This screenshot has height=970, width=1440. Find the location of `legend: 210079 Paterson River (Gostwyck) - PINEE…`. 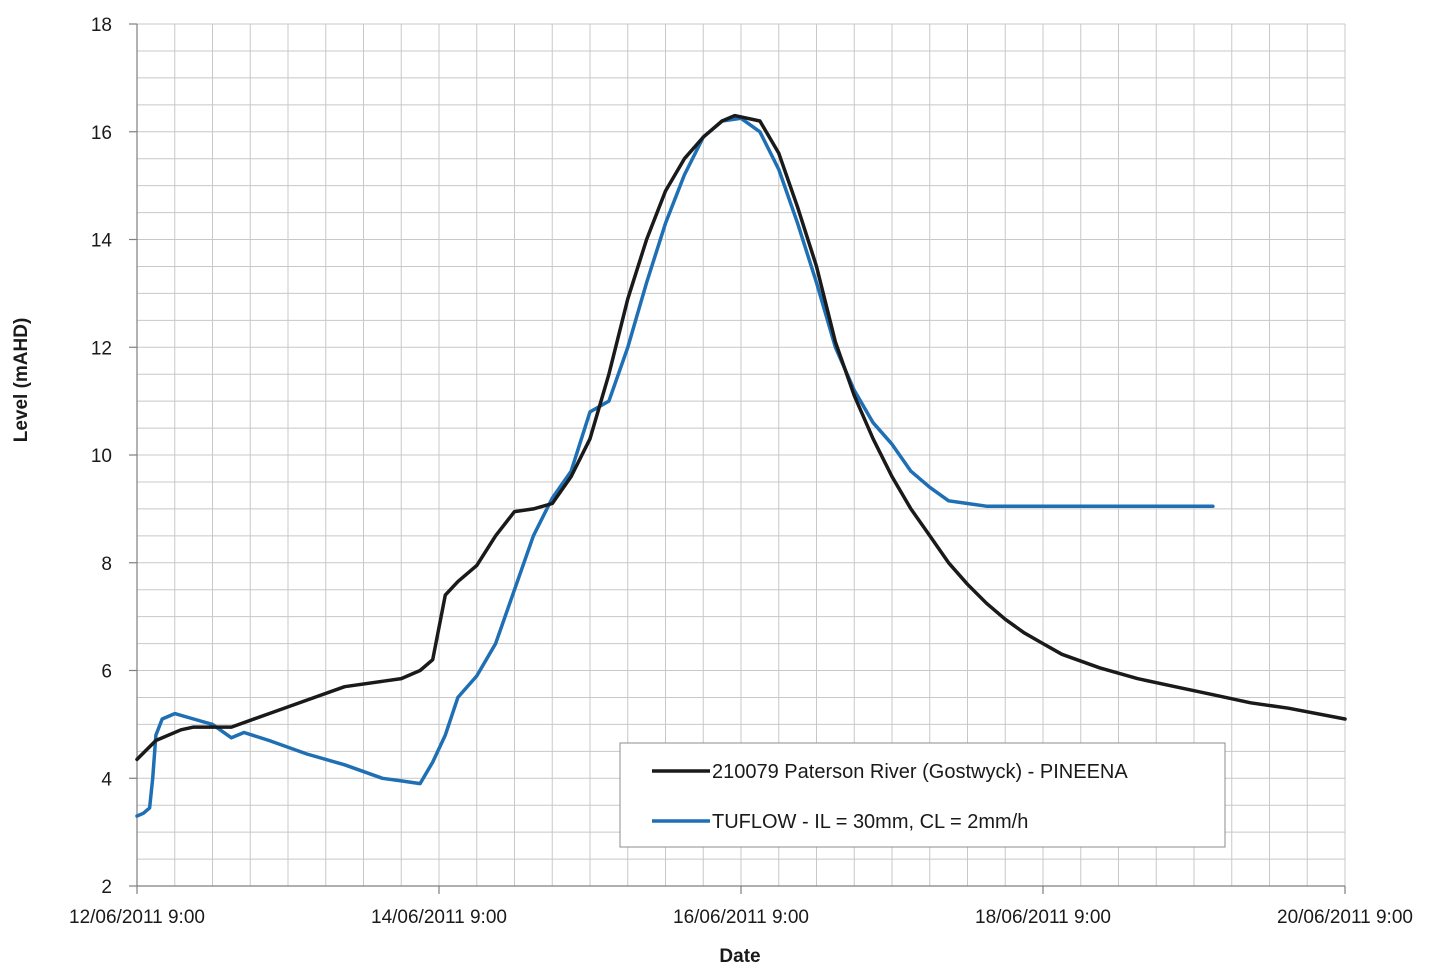

legend: 210079 Paterson River (Gostwyck) - PINEE… is located at coordinates (922, 795).